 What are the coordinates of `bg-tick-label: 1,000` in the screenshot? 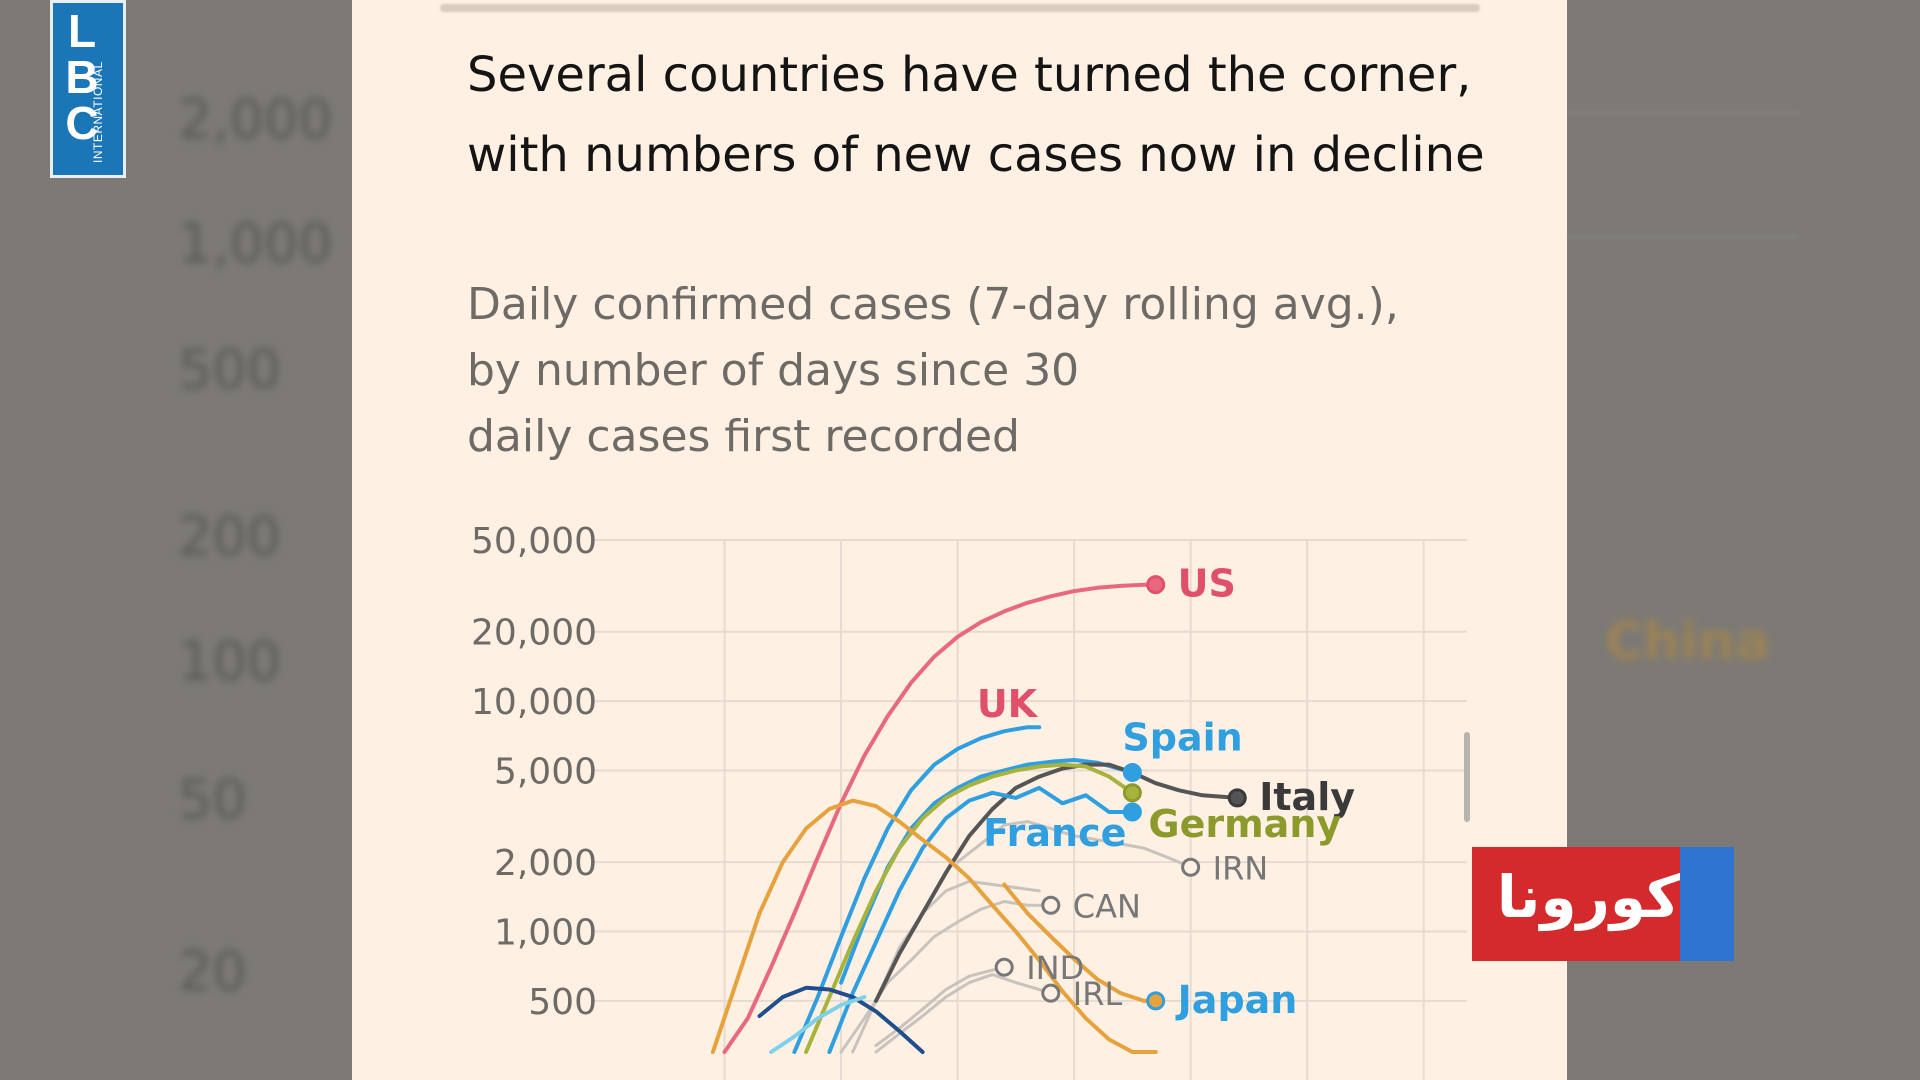 It's located at (255, 243).